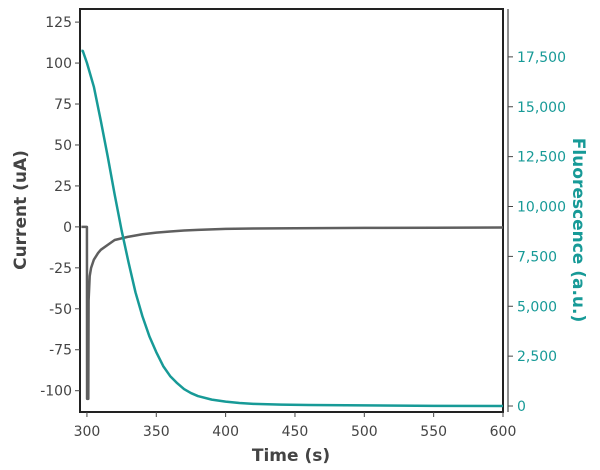 The height and width of the screenshot is (470, 600). I want to click on bottom-tick-label: 350, so click(156, 432).